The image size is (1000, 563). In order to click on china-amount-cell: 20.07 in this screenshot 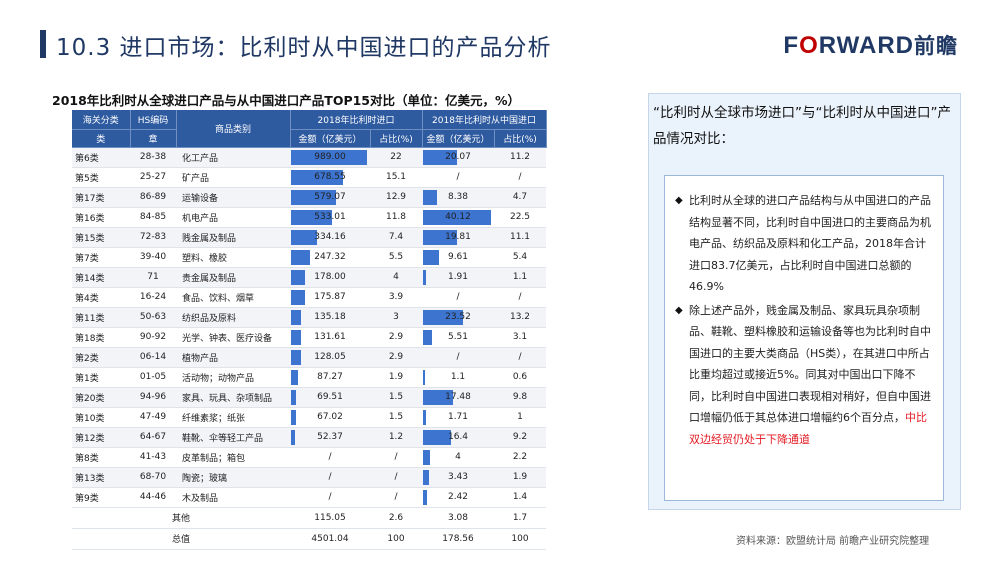, I will do `click(458, 157)`.